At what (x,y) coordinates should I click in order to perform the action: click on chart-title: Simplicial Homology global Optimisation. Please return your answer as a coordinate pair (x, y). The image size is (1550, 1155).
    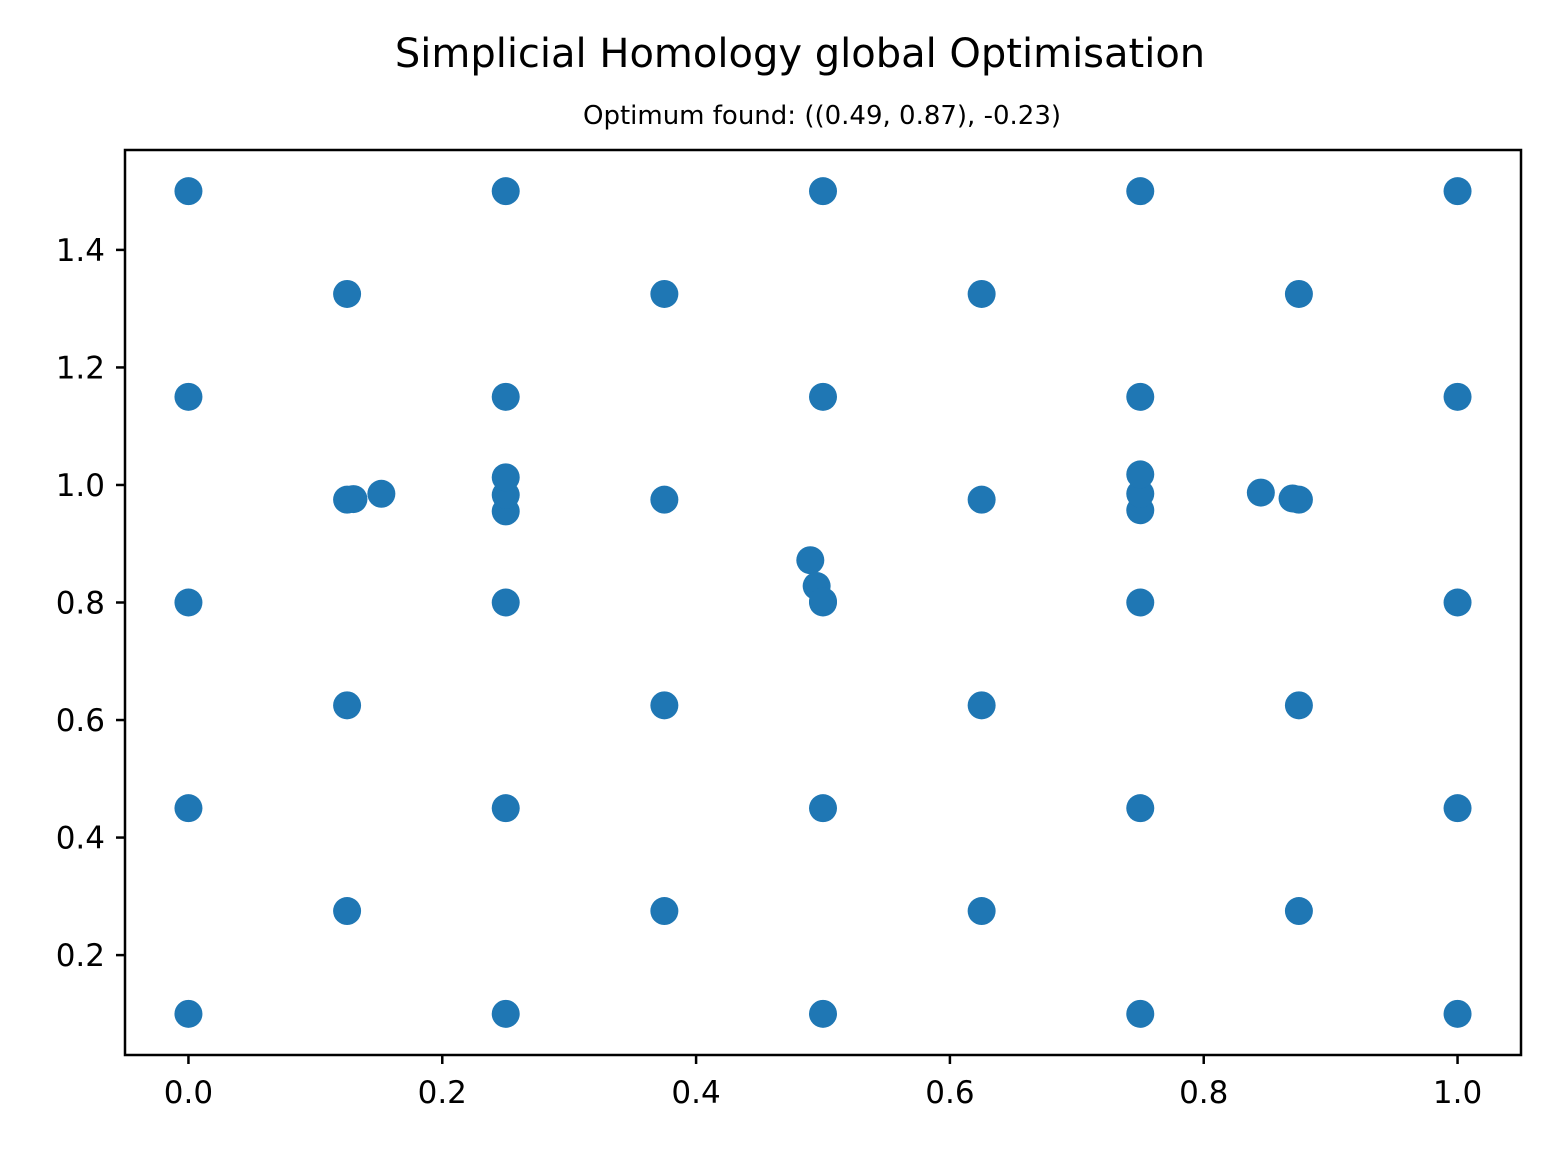
    Looking at the image, I should click on (800, 54).